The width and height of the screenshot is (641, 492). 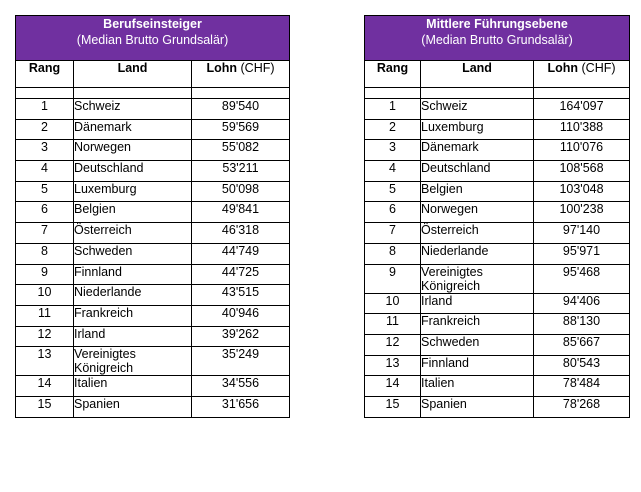 What do you see at coordinates (44, 129) in the screenshot?
I see `rank-cell: 2` at bounding box center [44, 129].